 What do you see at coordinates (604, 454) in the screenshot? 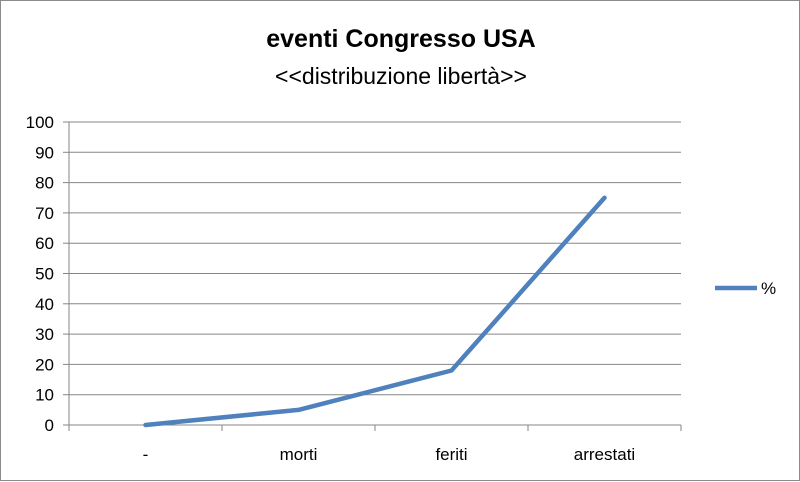
I see `x-tick-label: arrestati` at bounding box center [604, 454].